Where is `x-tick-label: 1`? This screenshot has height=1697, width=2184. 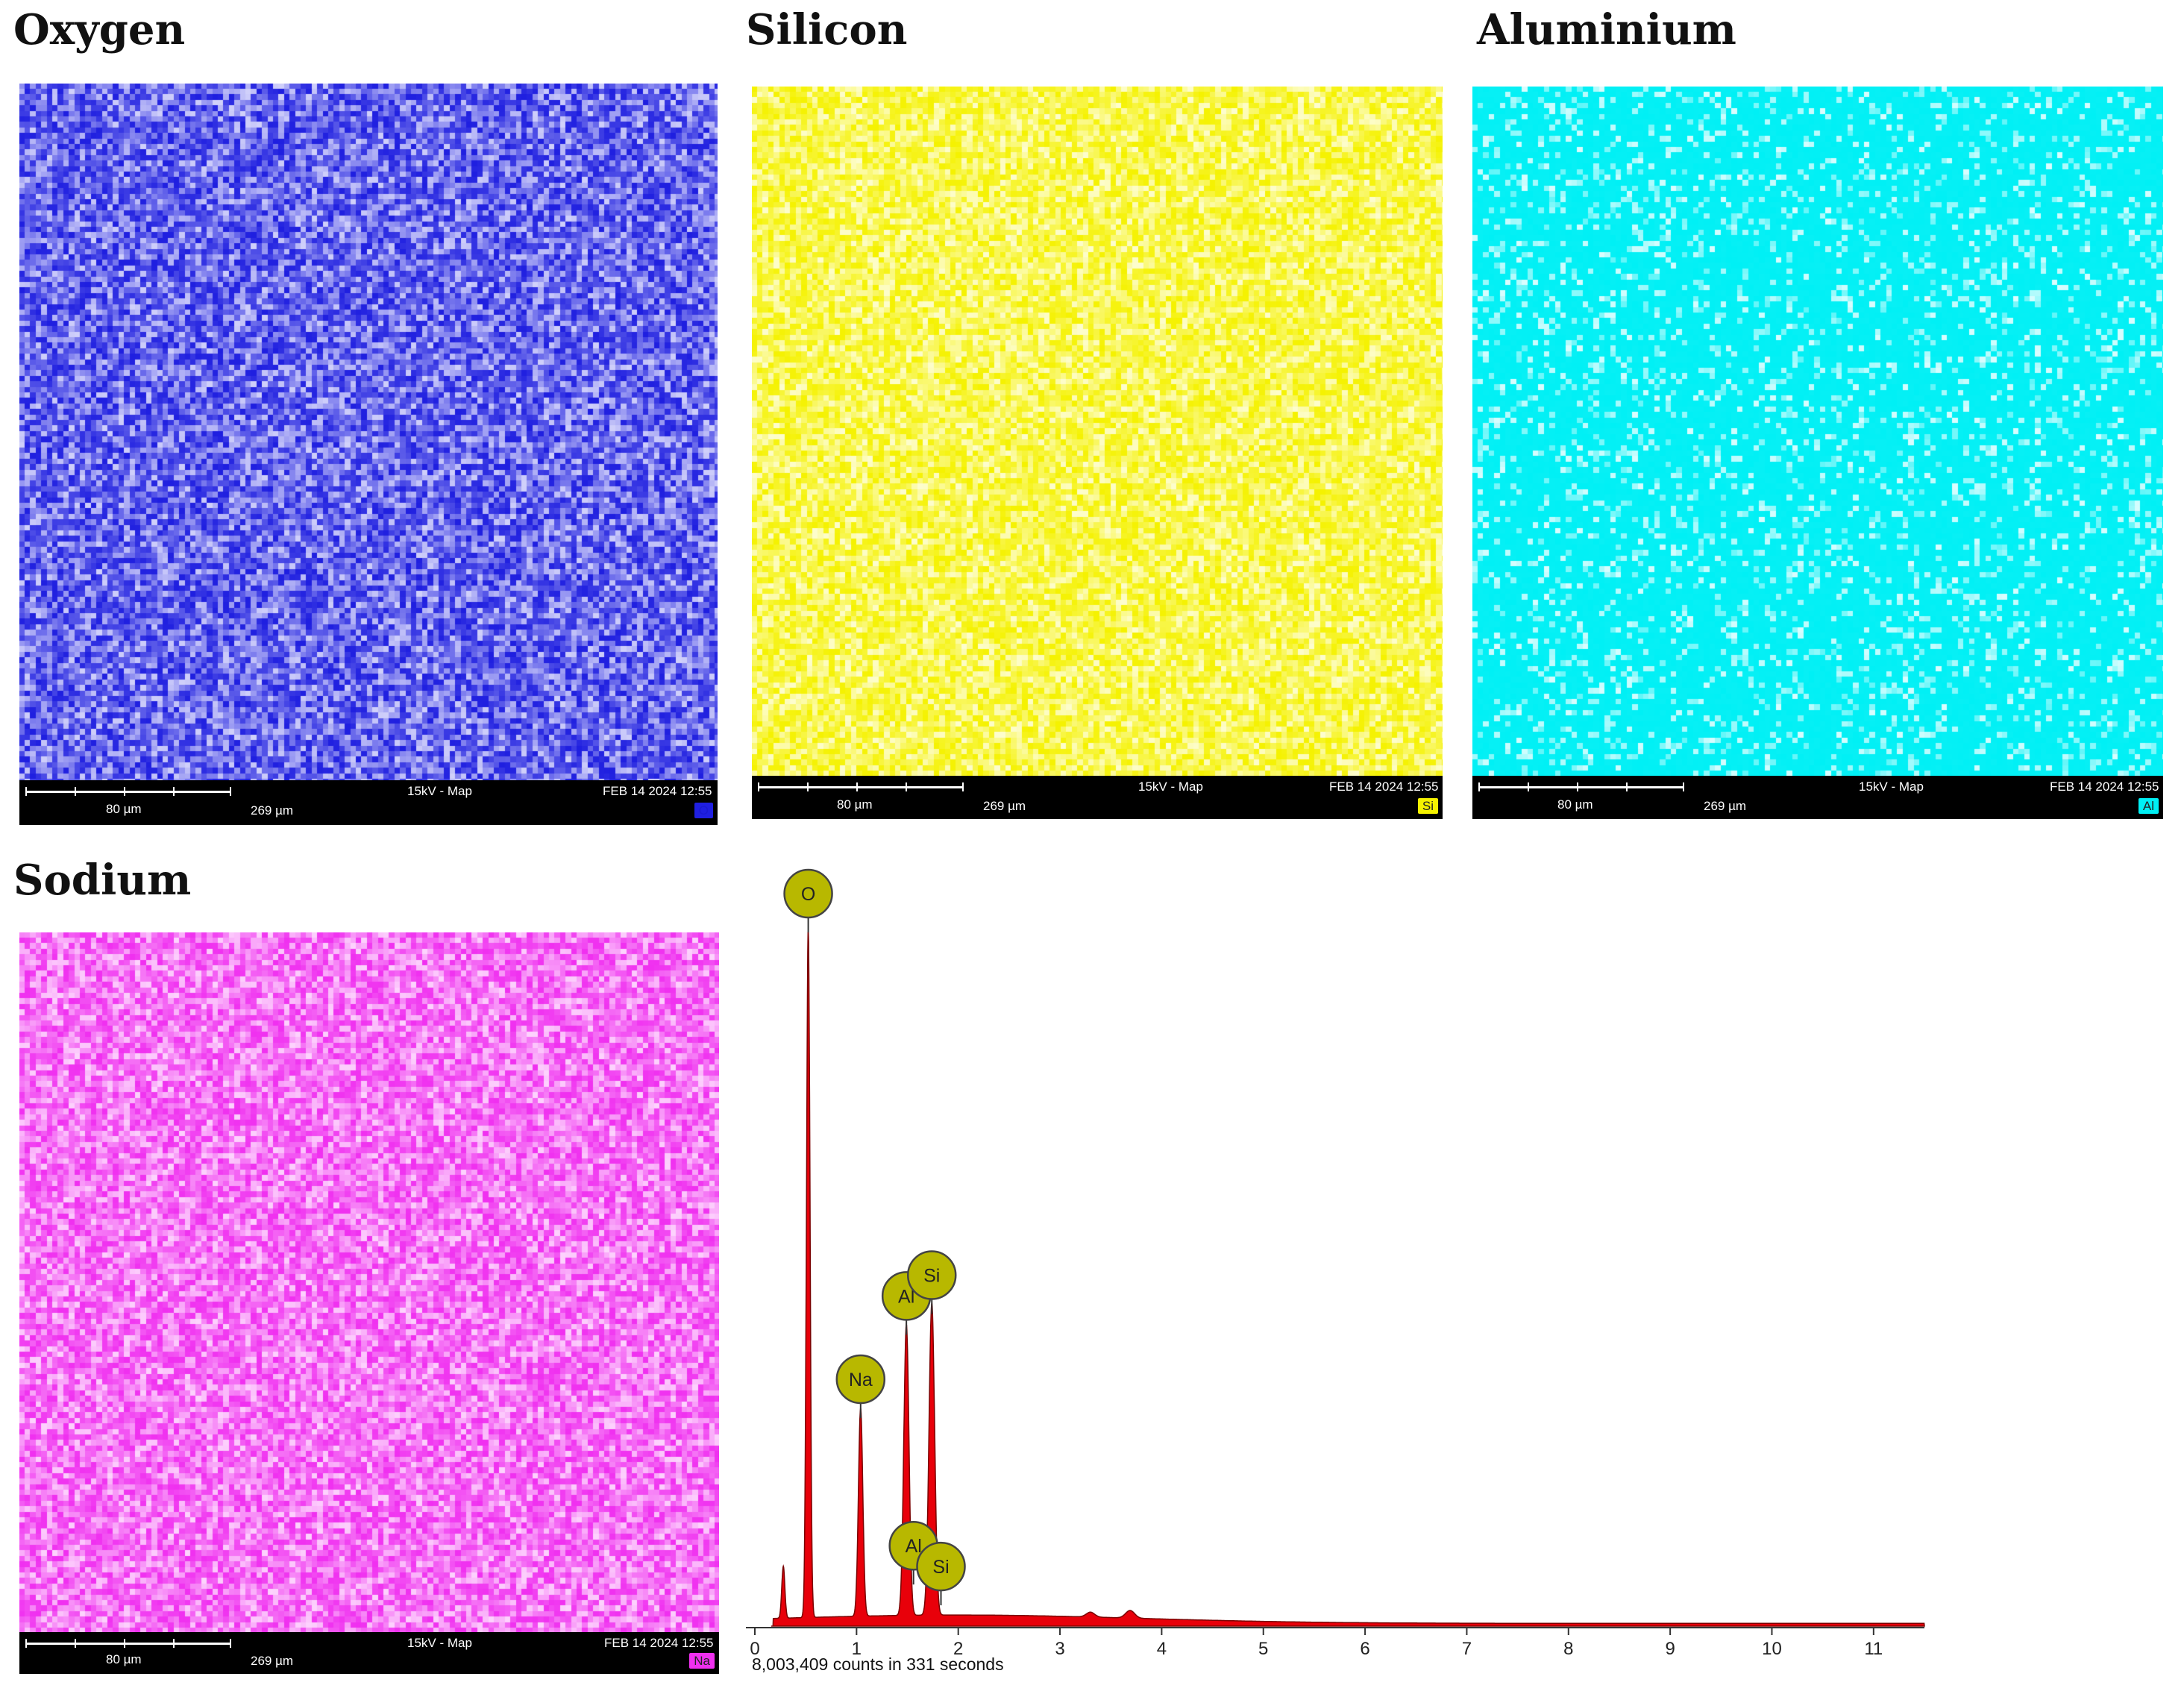
x-tick-label: 1 is located at coordinates (857, 1649).